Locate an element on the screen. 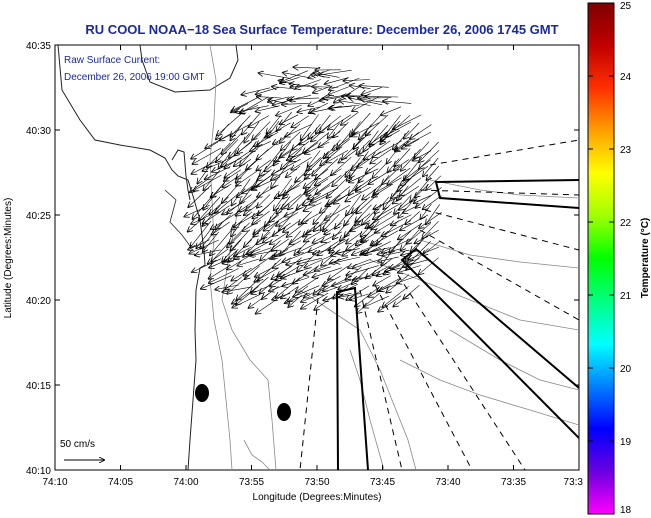 Image resolution: width=651 pixels, height=518 pixels. x-tick-label: 73:55 is located at coordinates (251, 482).